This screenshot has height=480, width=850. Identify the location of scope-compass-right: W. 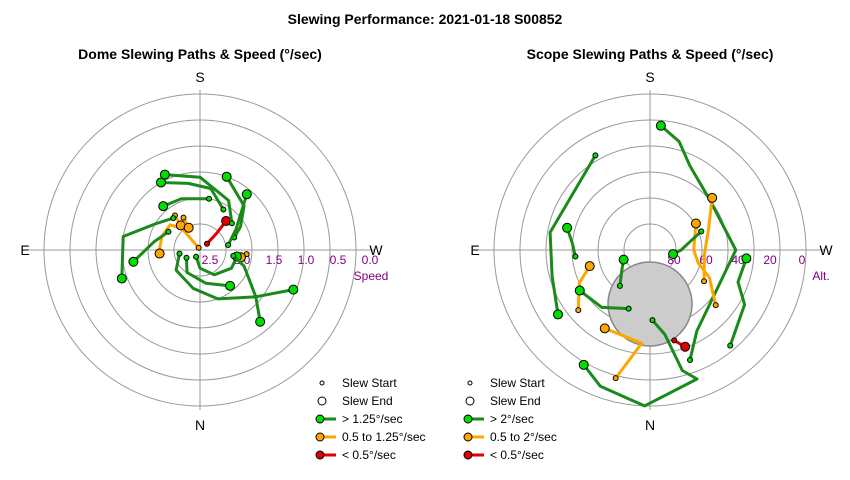
(826, 250).